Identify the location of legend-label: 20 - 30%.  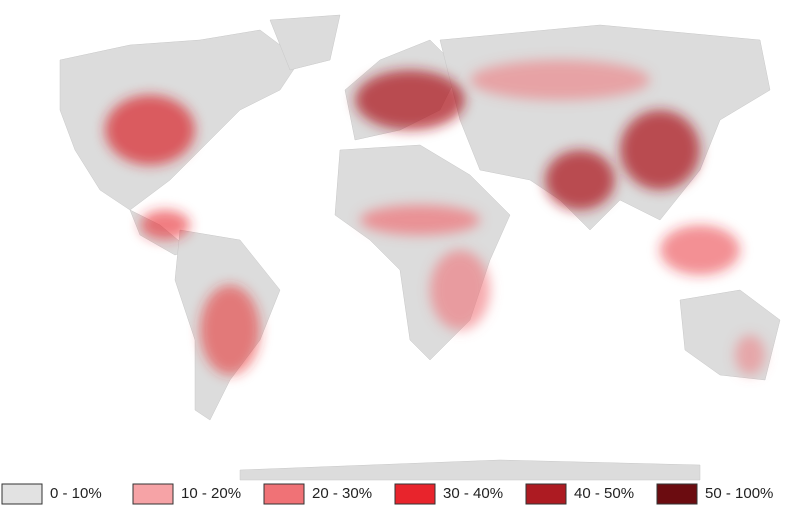
(342, 493).